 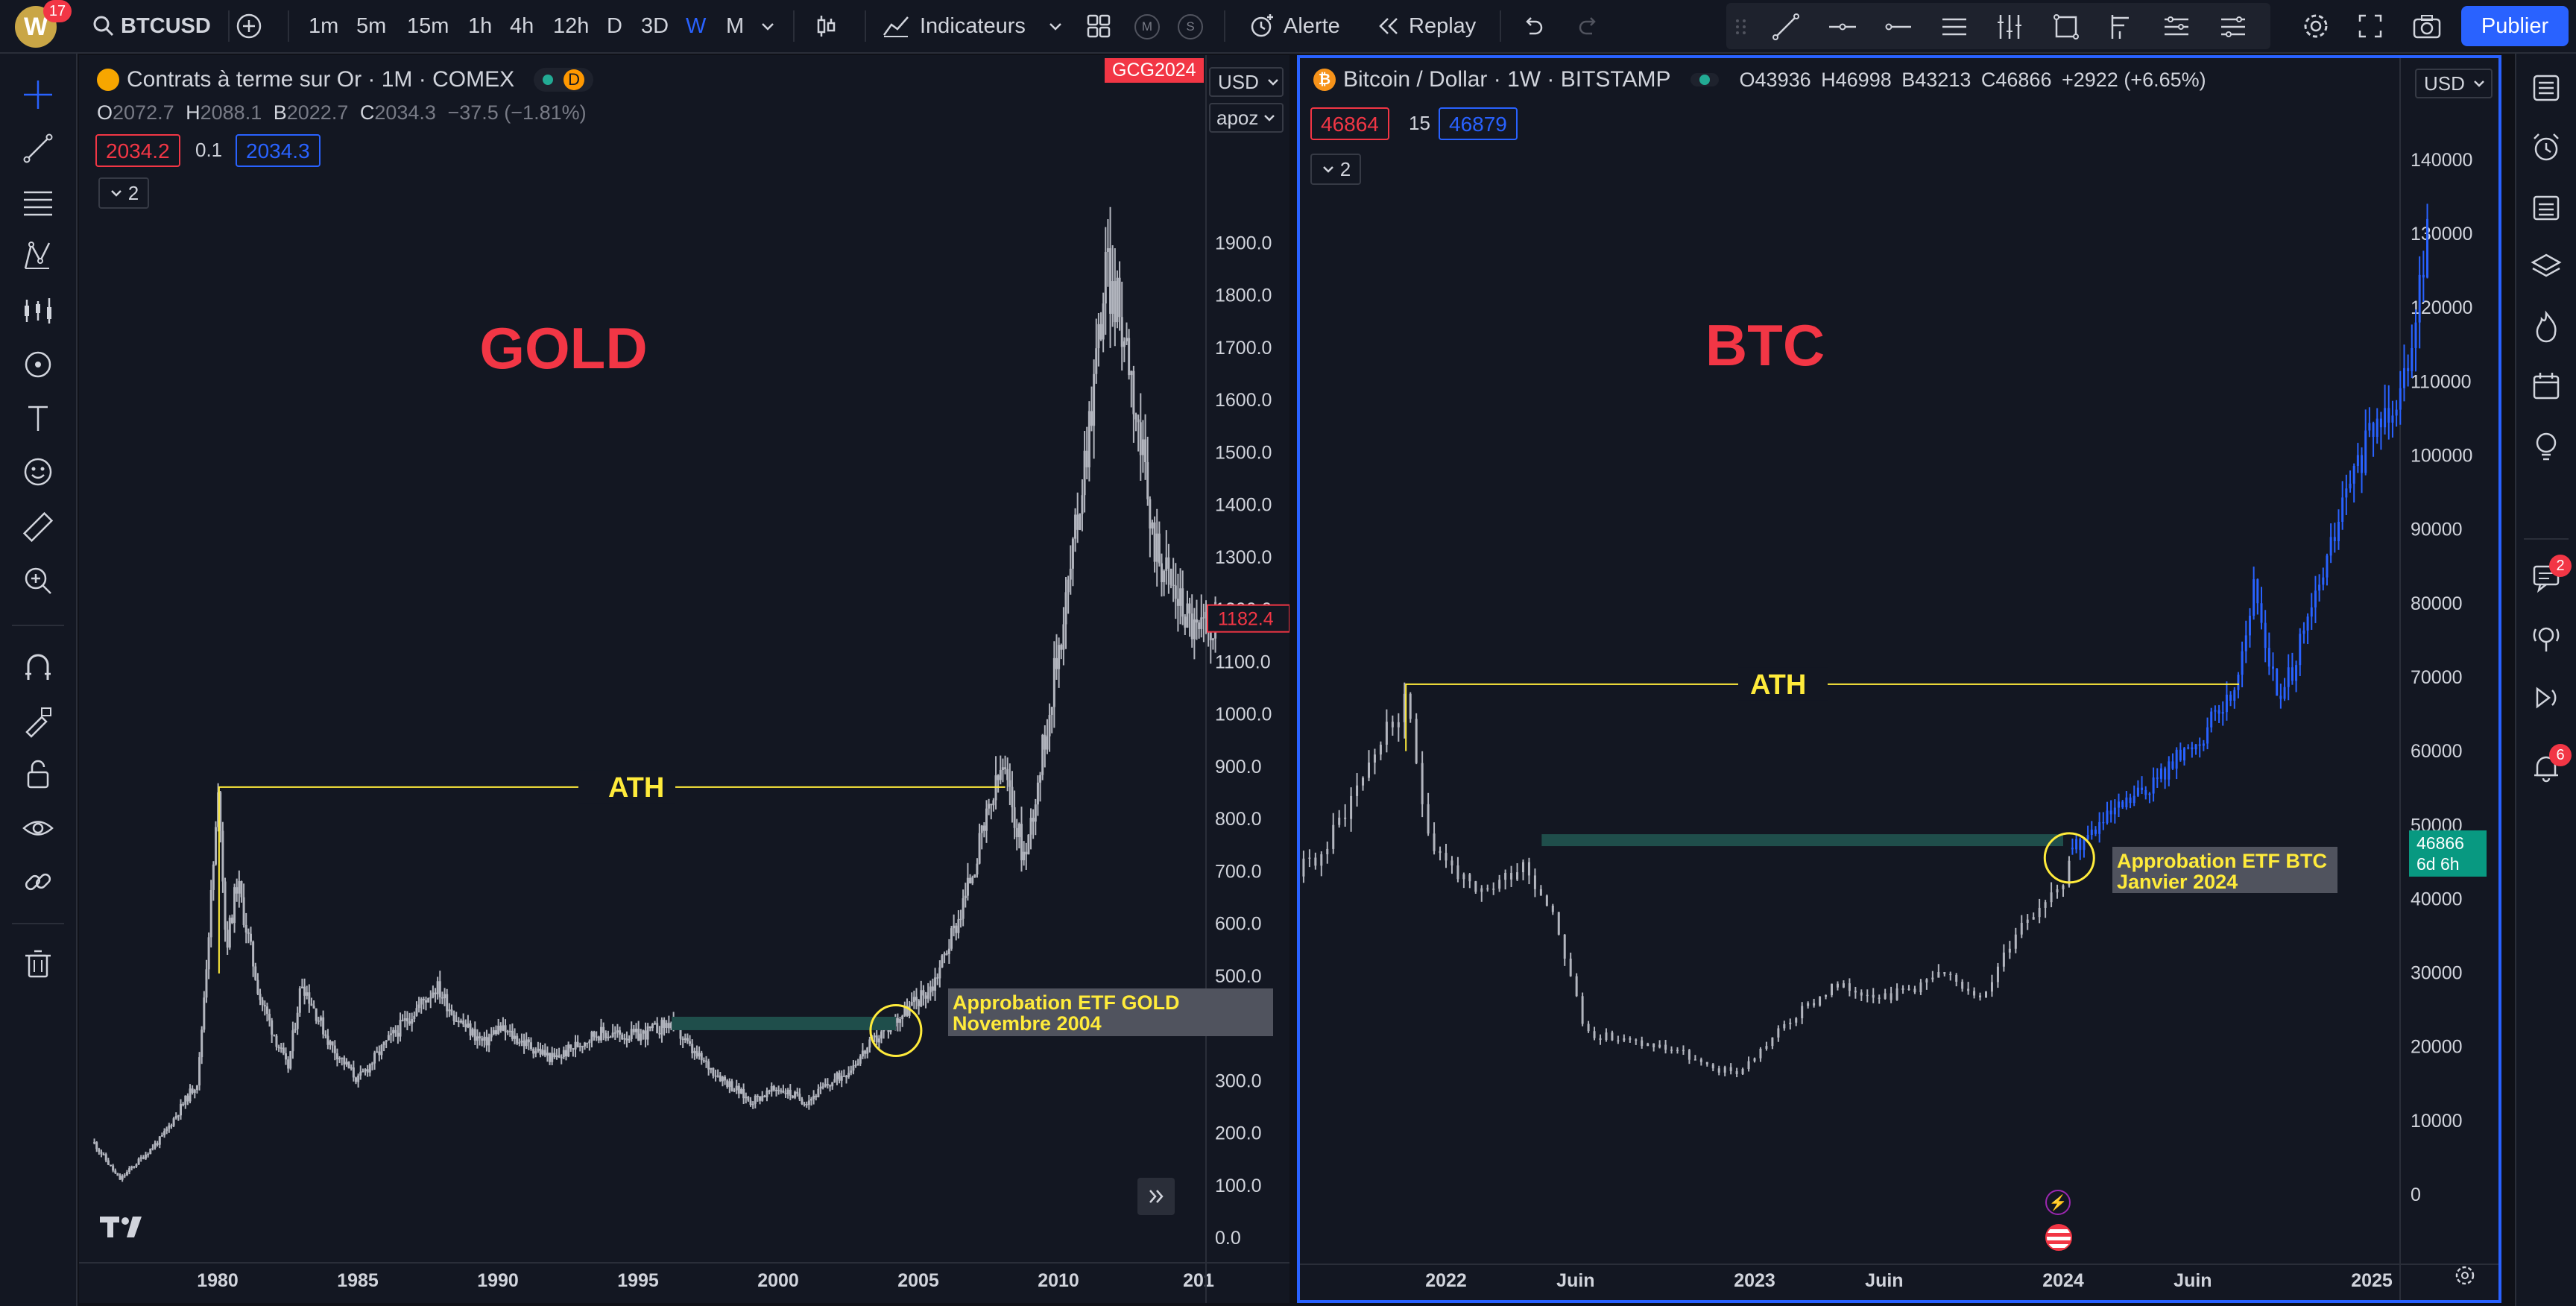 What do you see at coordinates (2546, 445) in the screenshot?
I see `ideas-icon` at bounding box center [2546, 445].